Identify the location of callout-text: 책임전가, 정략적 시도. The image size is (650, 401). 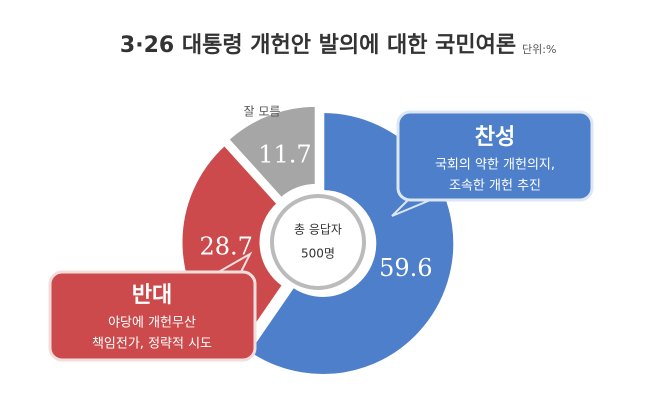
(152, 344).